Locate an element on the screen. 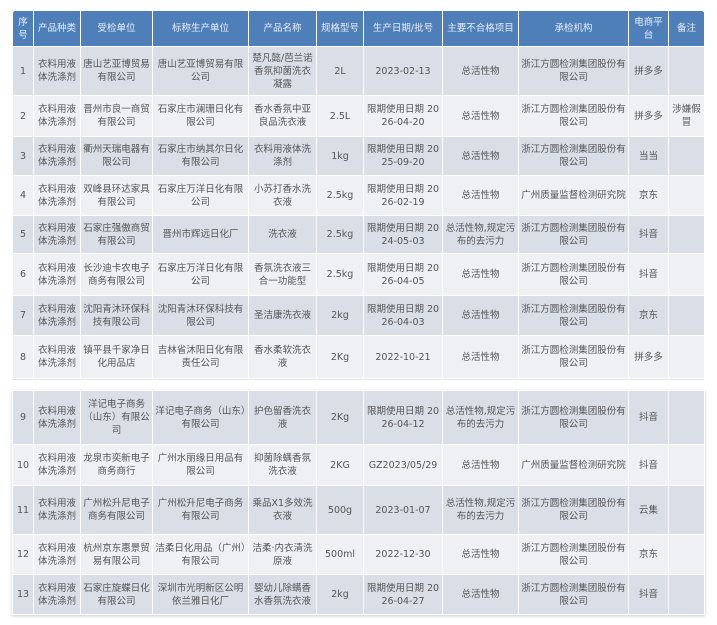 This screenshot has height=625, width=717. table-cell: 晋州市良一商贸有限公司 is located at coordinates (116, 116).